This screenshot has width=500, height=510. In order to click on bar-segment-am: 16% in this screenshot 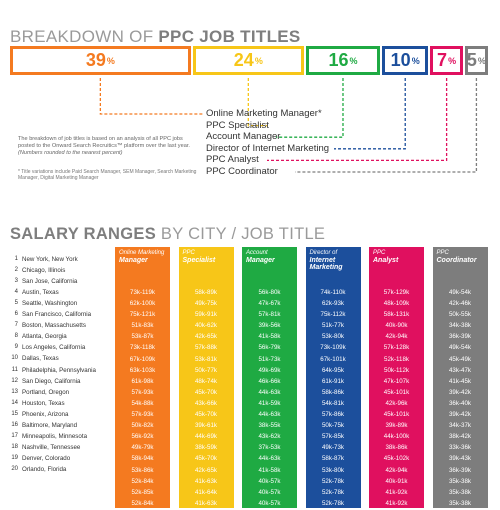, I will do `click(343, 60)`.